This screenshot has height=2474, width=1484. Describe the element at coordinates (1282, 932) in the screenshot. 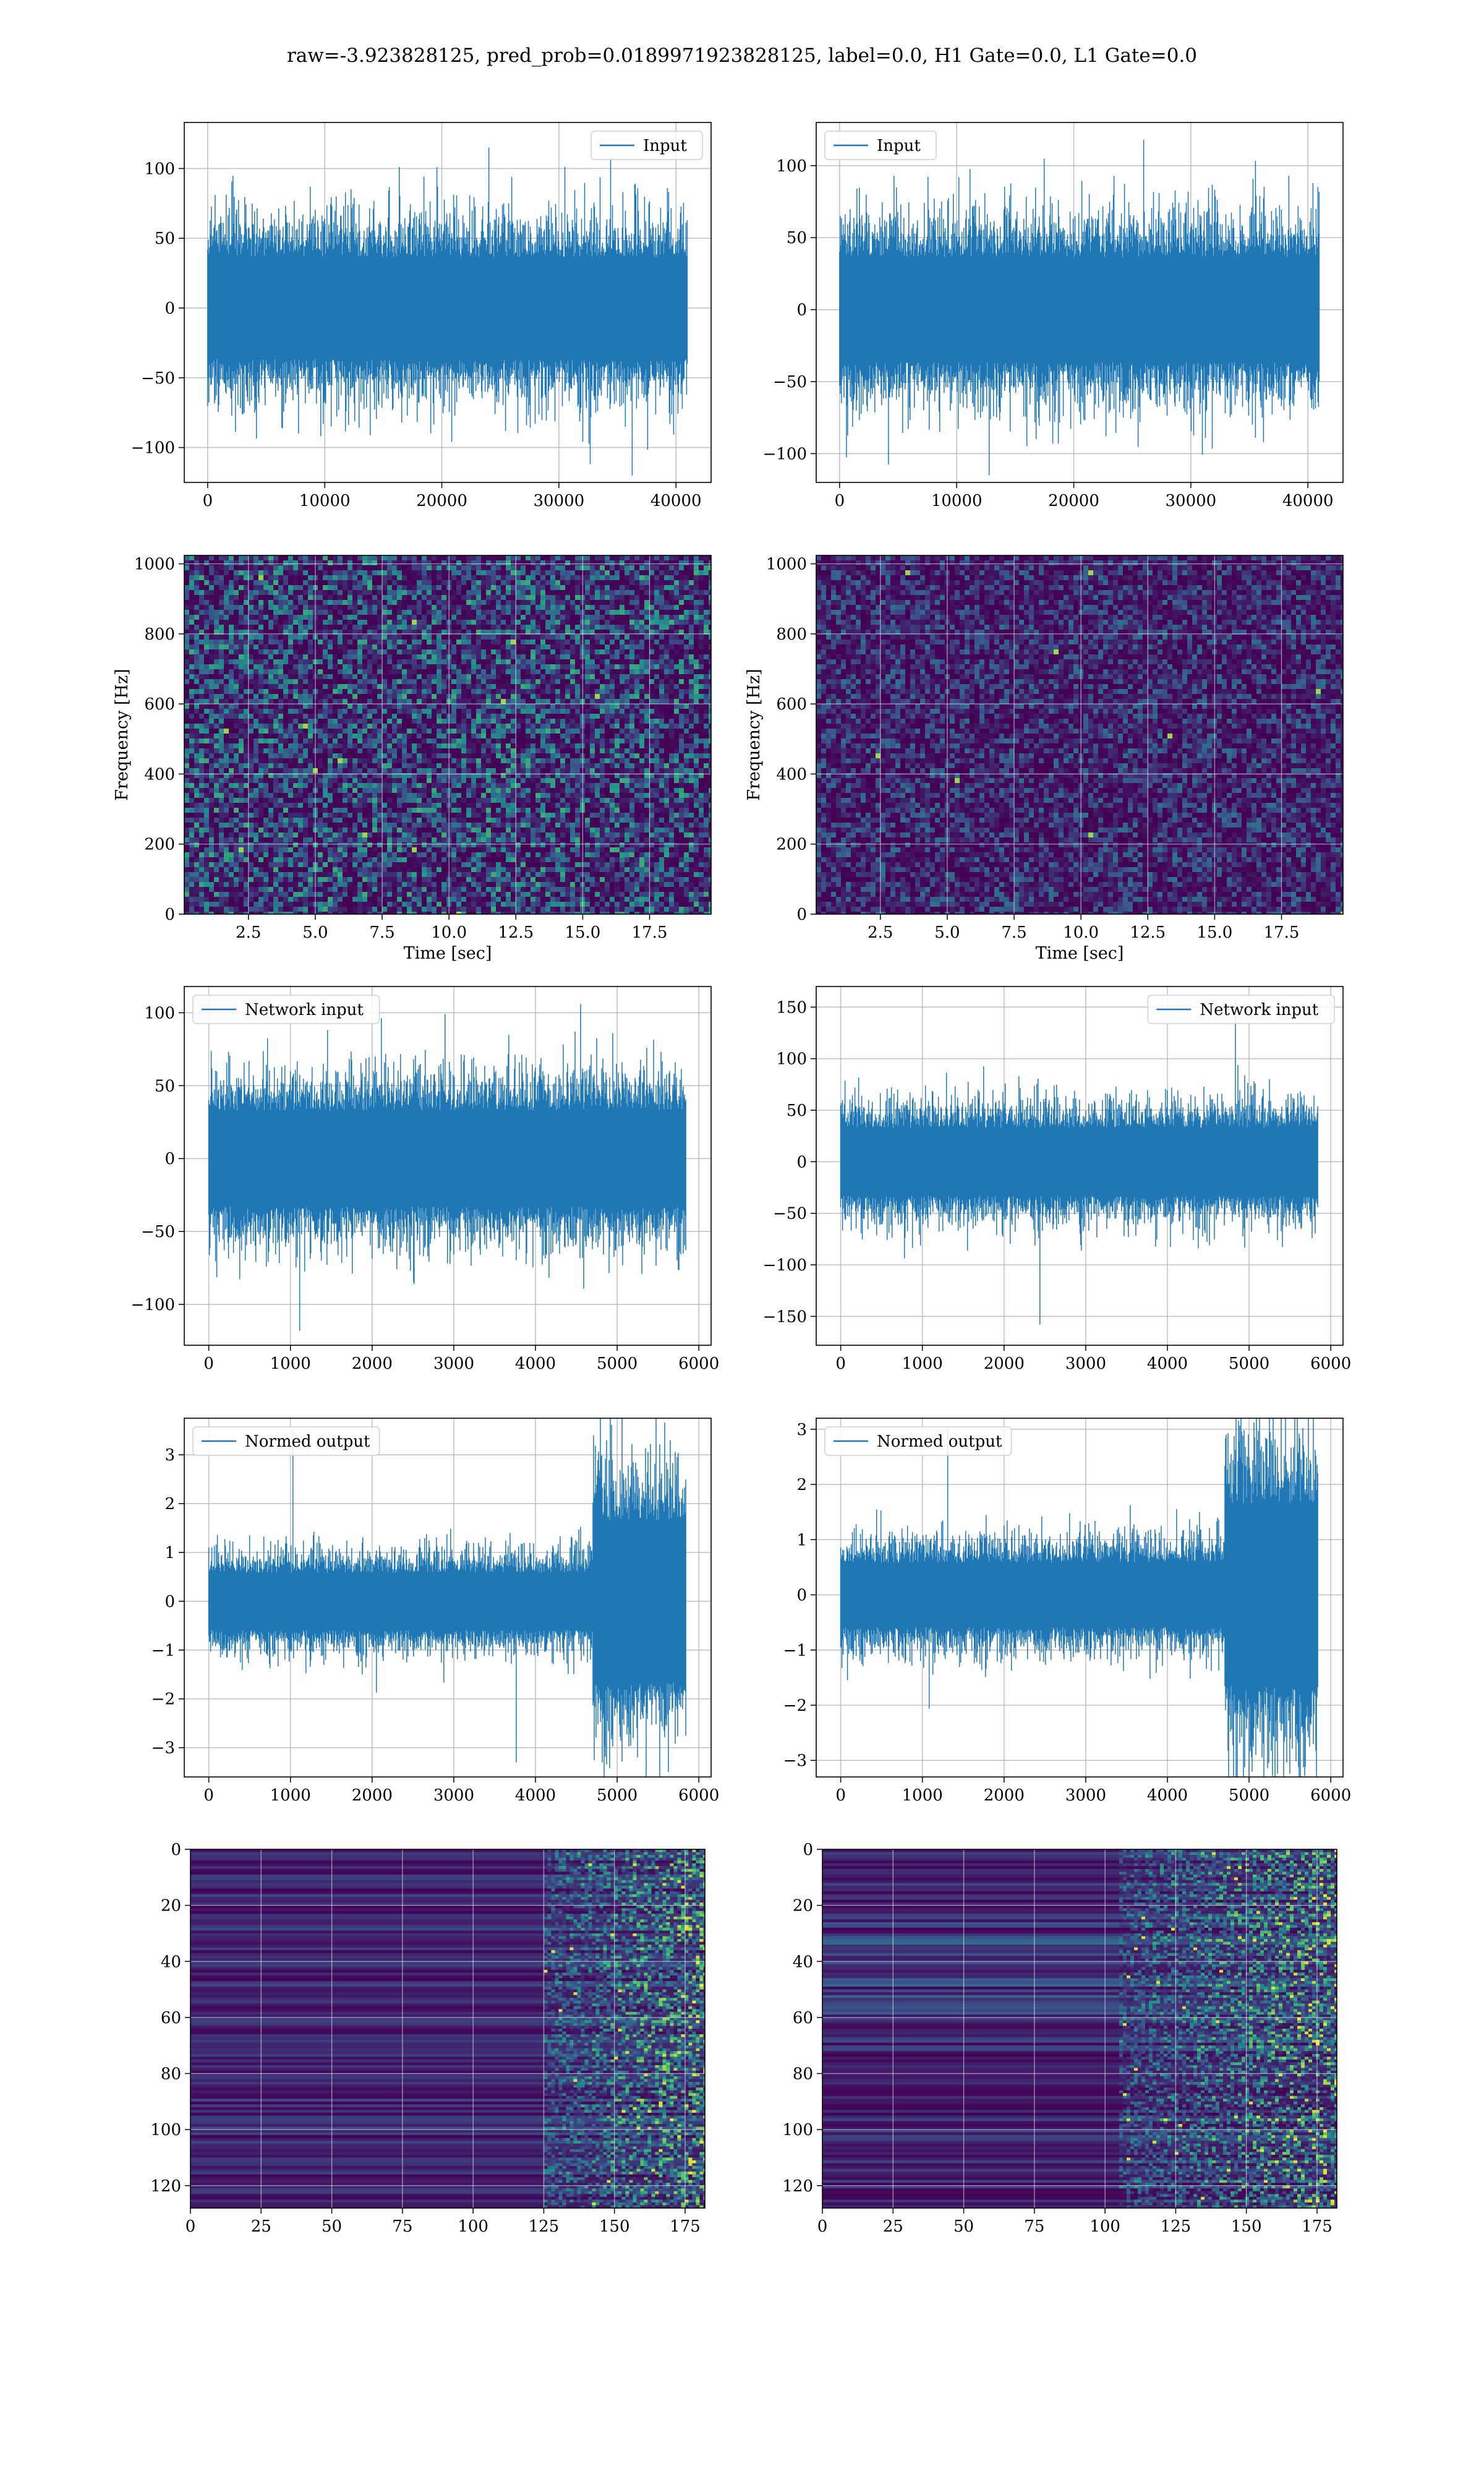

I see `x-tick-label: 17.5` at that location.